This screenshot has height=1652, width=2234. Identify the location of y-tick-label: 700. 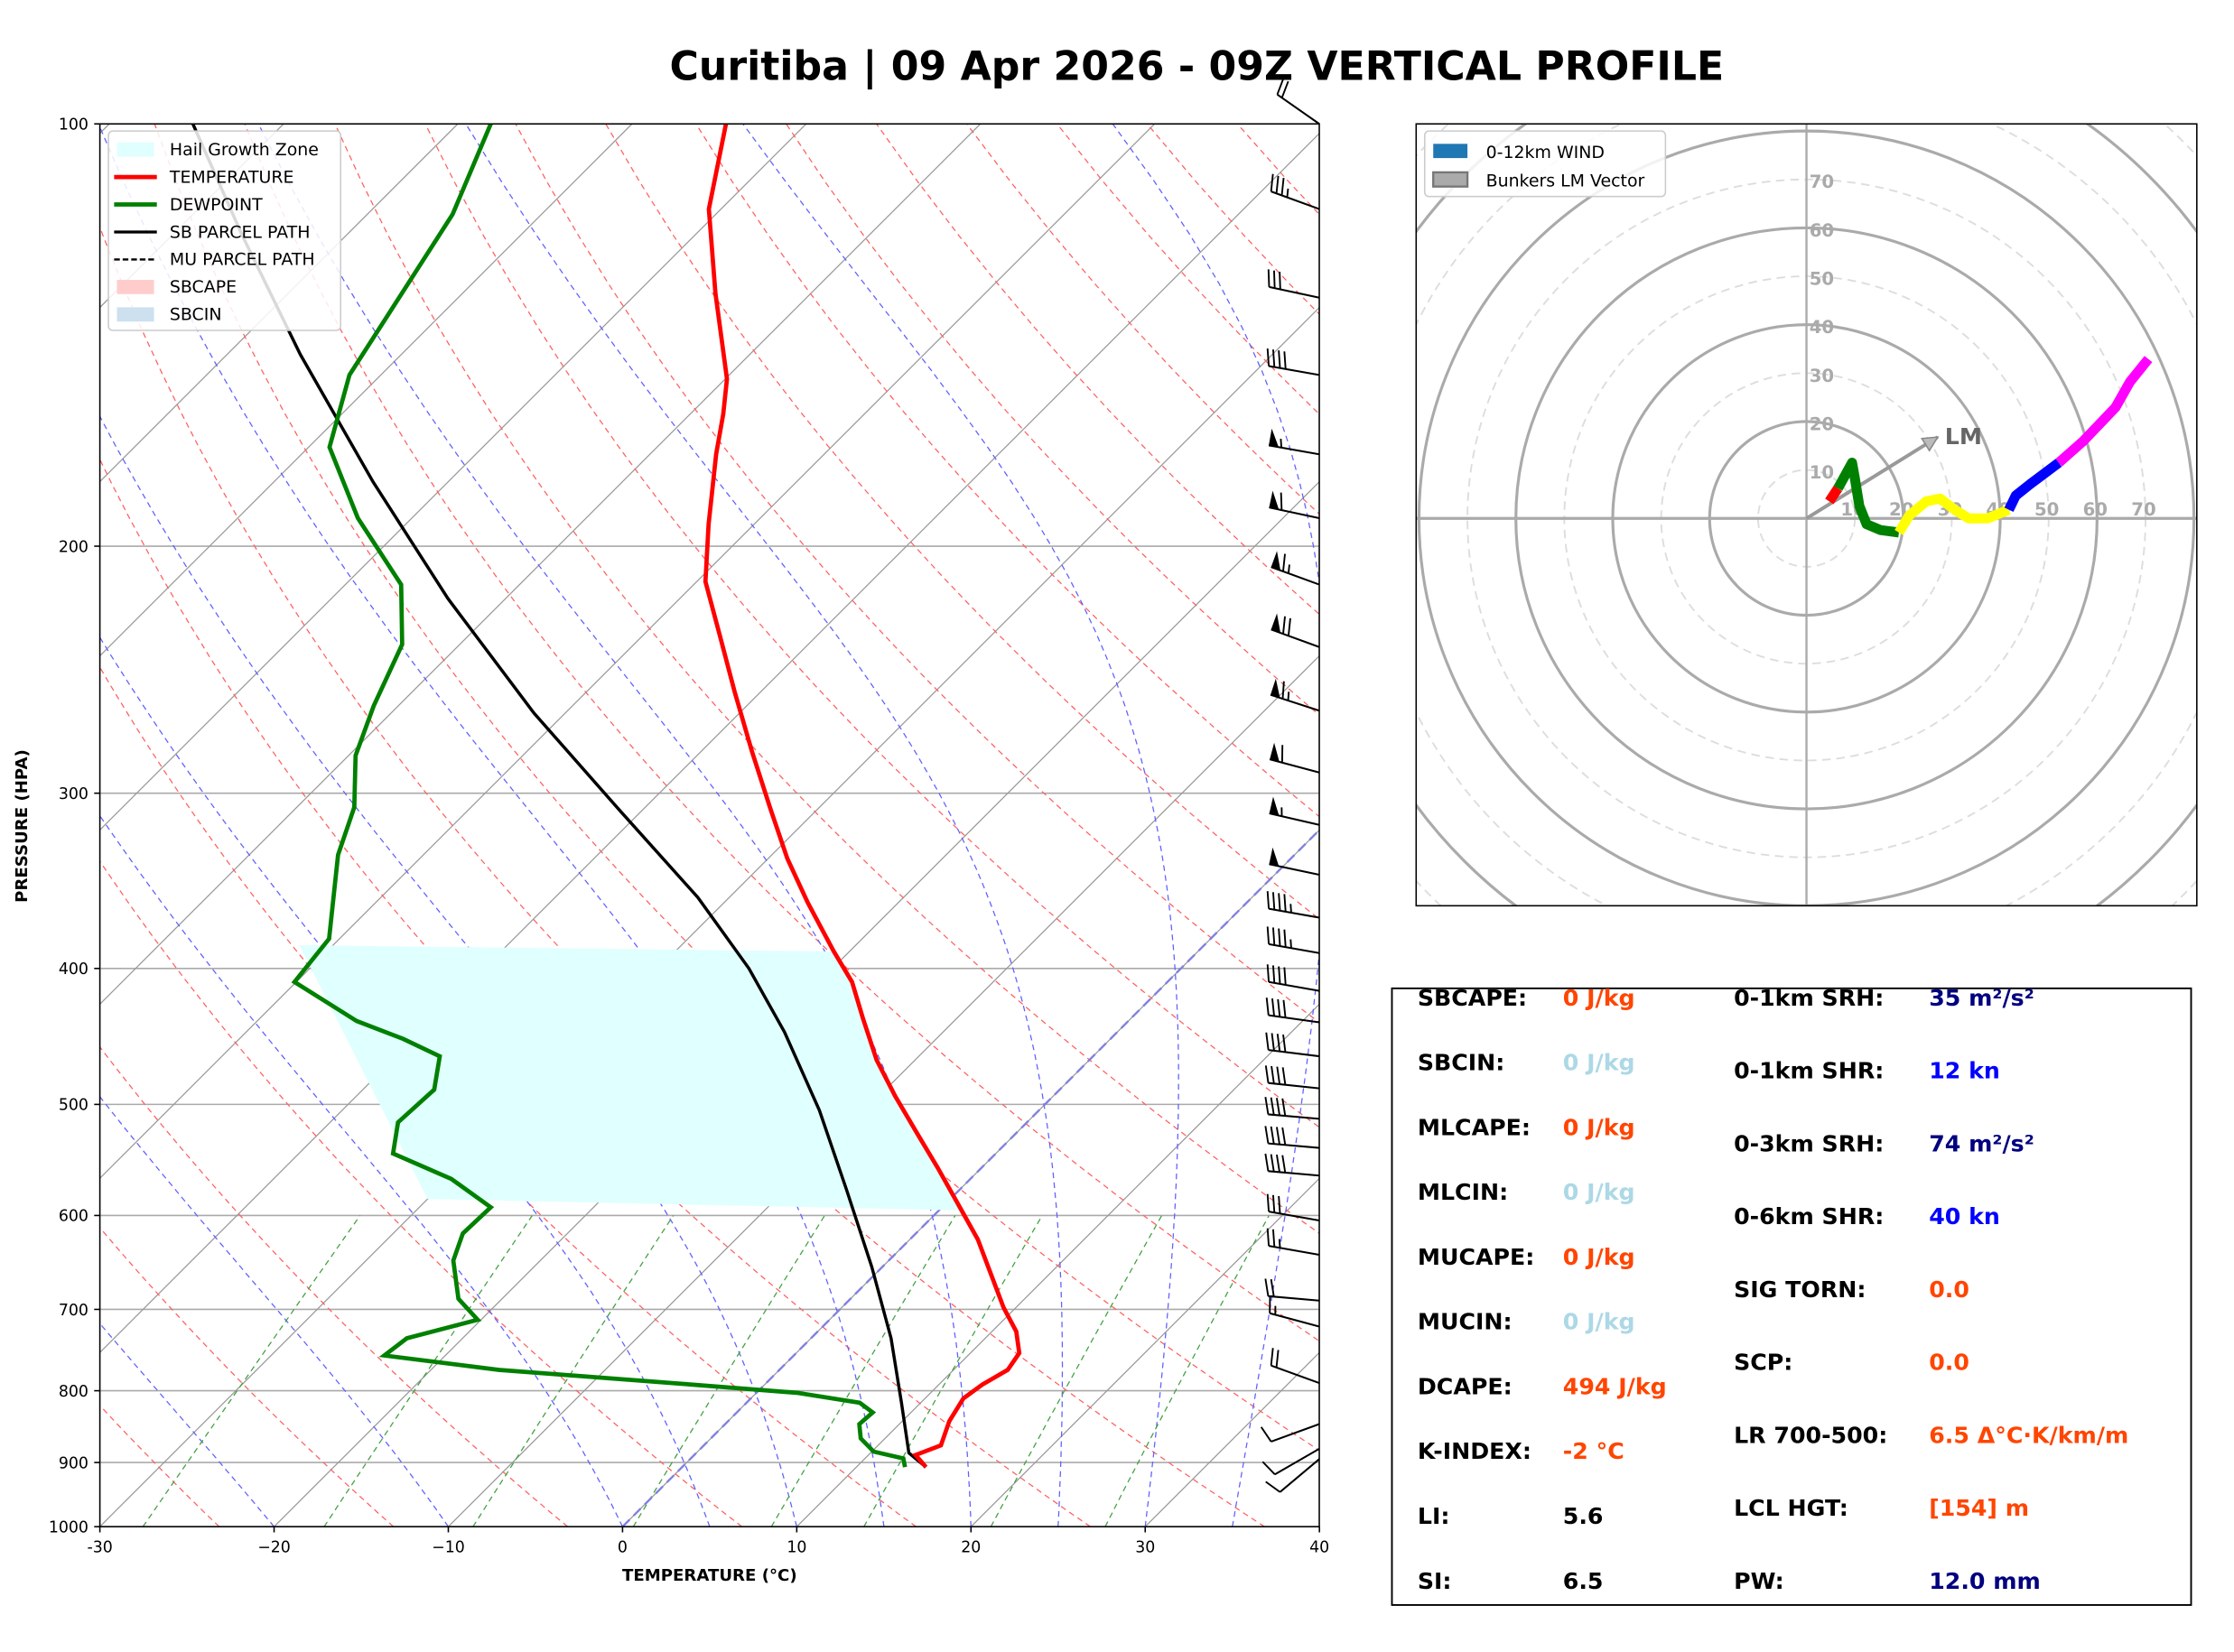
(73, 1311).